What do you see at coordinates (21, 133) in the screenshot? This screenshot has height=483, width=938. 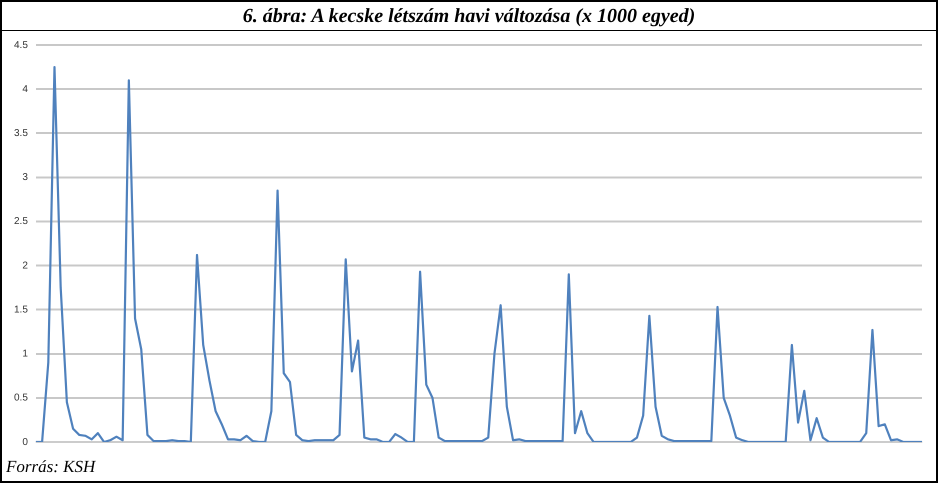 I see `y-tick-label: 3.5` at bounding box center [21, 133].